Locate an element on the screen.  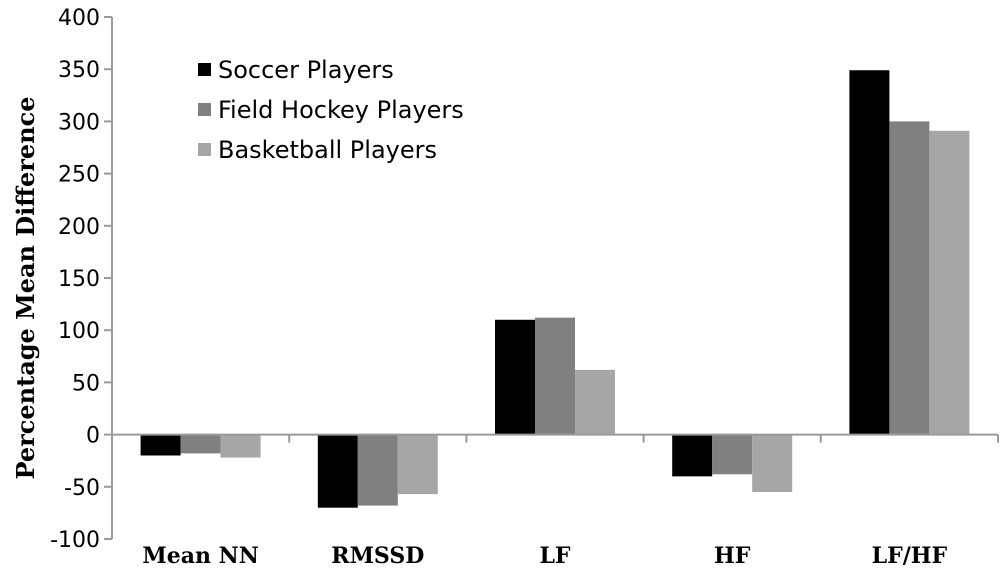
y-tick-label: 50 is located at coordinates (86, 383).